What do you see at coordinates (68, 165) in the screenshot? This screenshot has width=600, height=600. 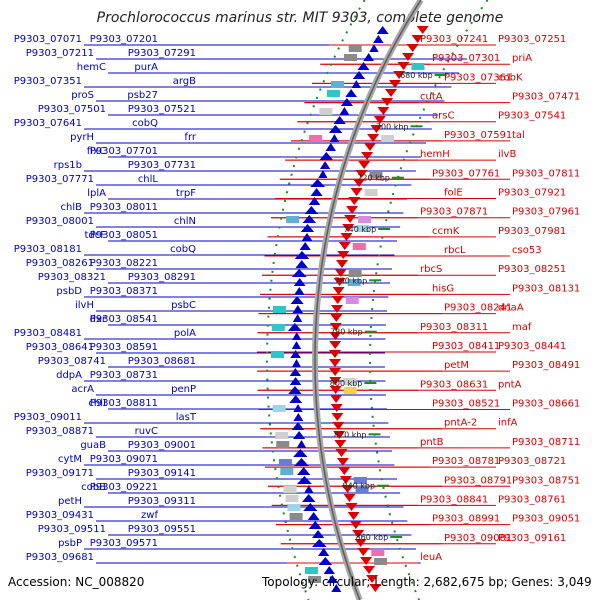 I see `gene-label: rps1b` at bounding box center [68, 165].